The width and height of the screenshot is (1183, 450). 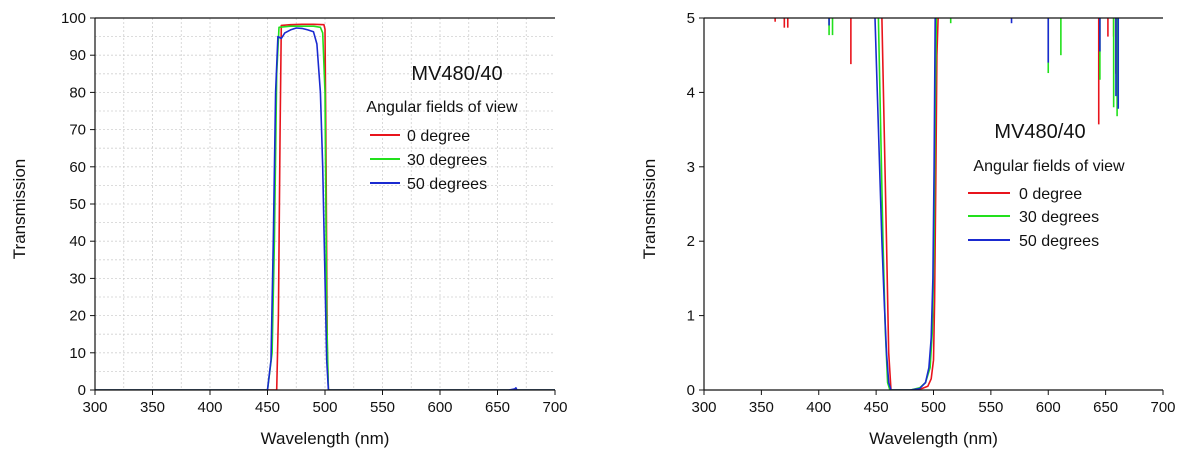 I want to click on y-tick-label: 90, so click(x=77, y=55).